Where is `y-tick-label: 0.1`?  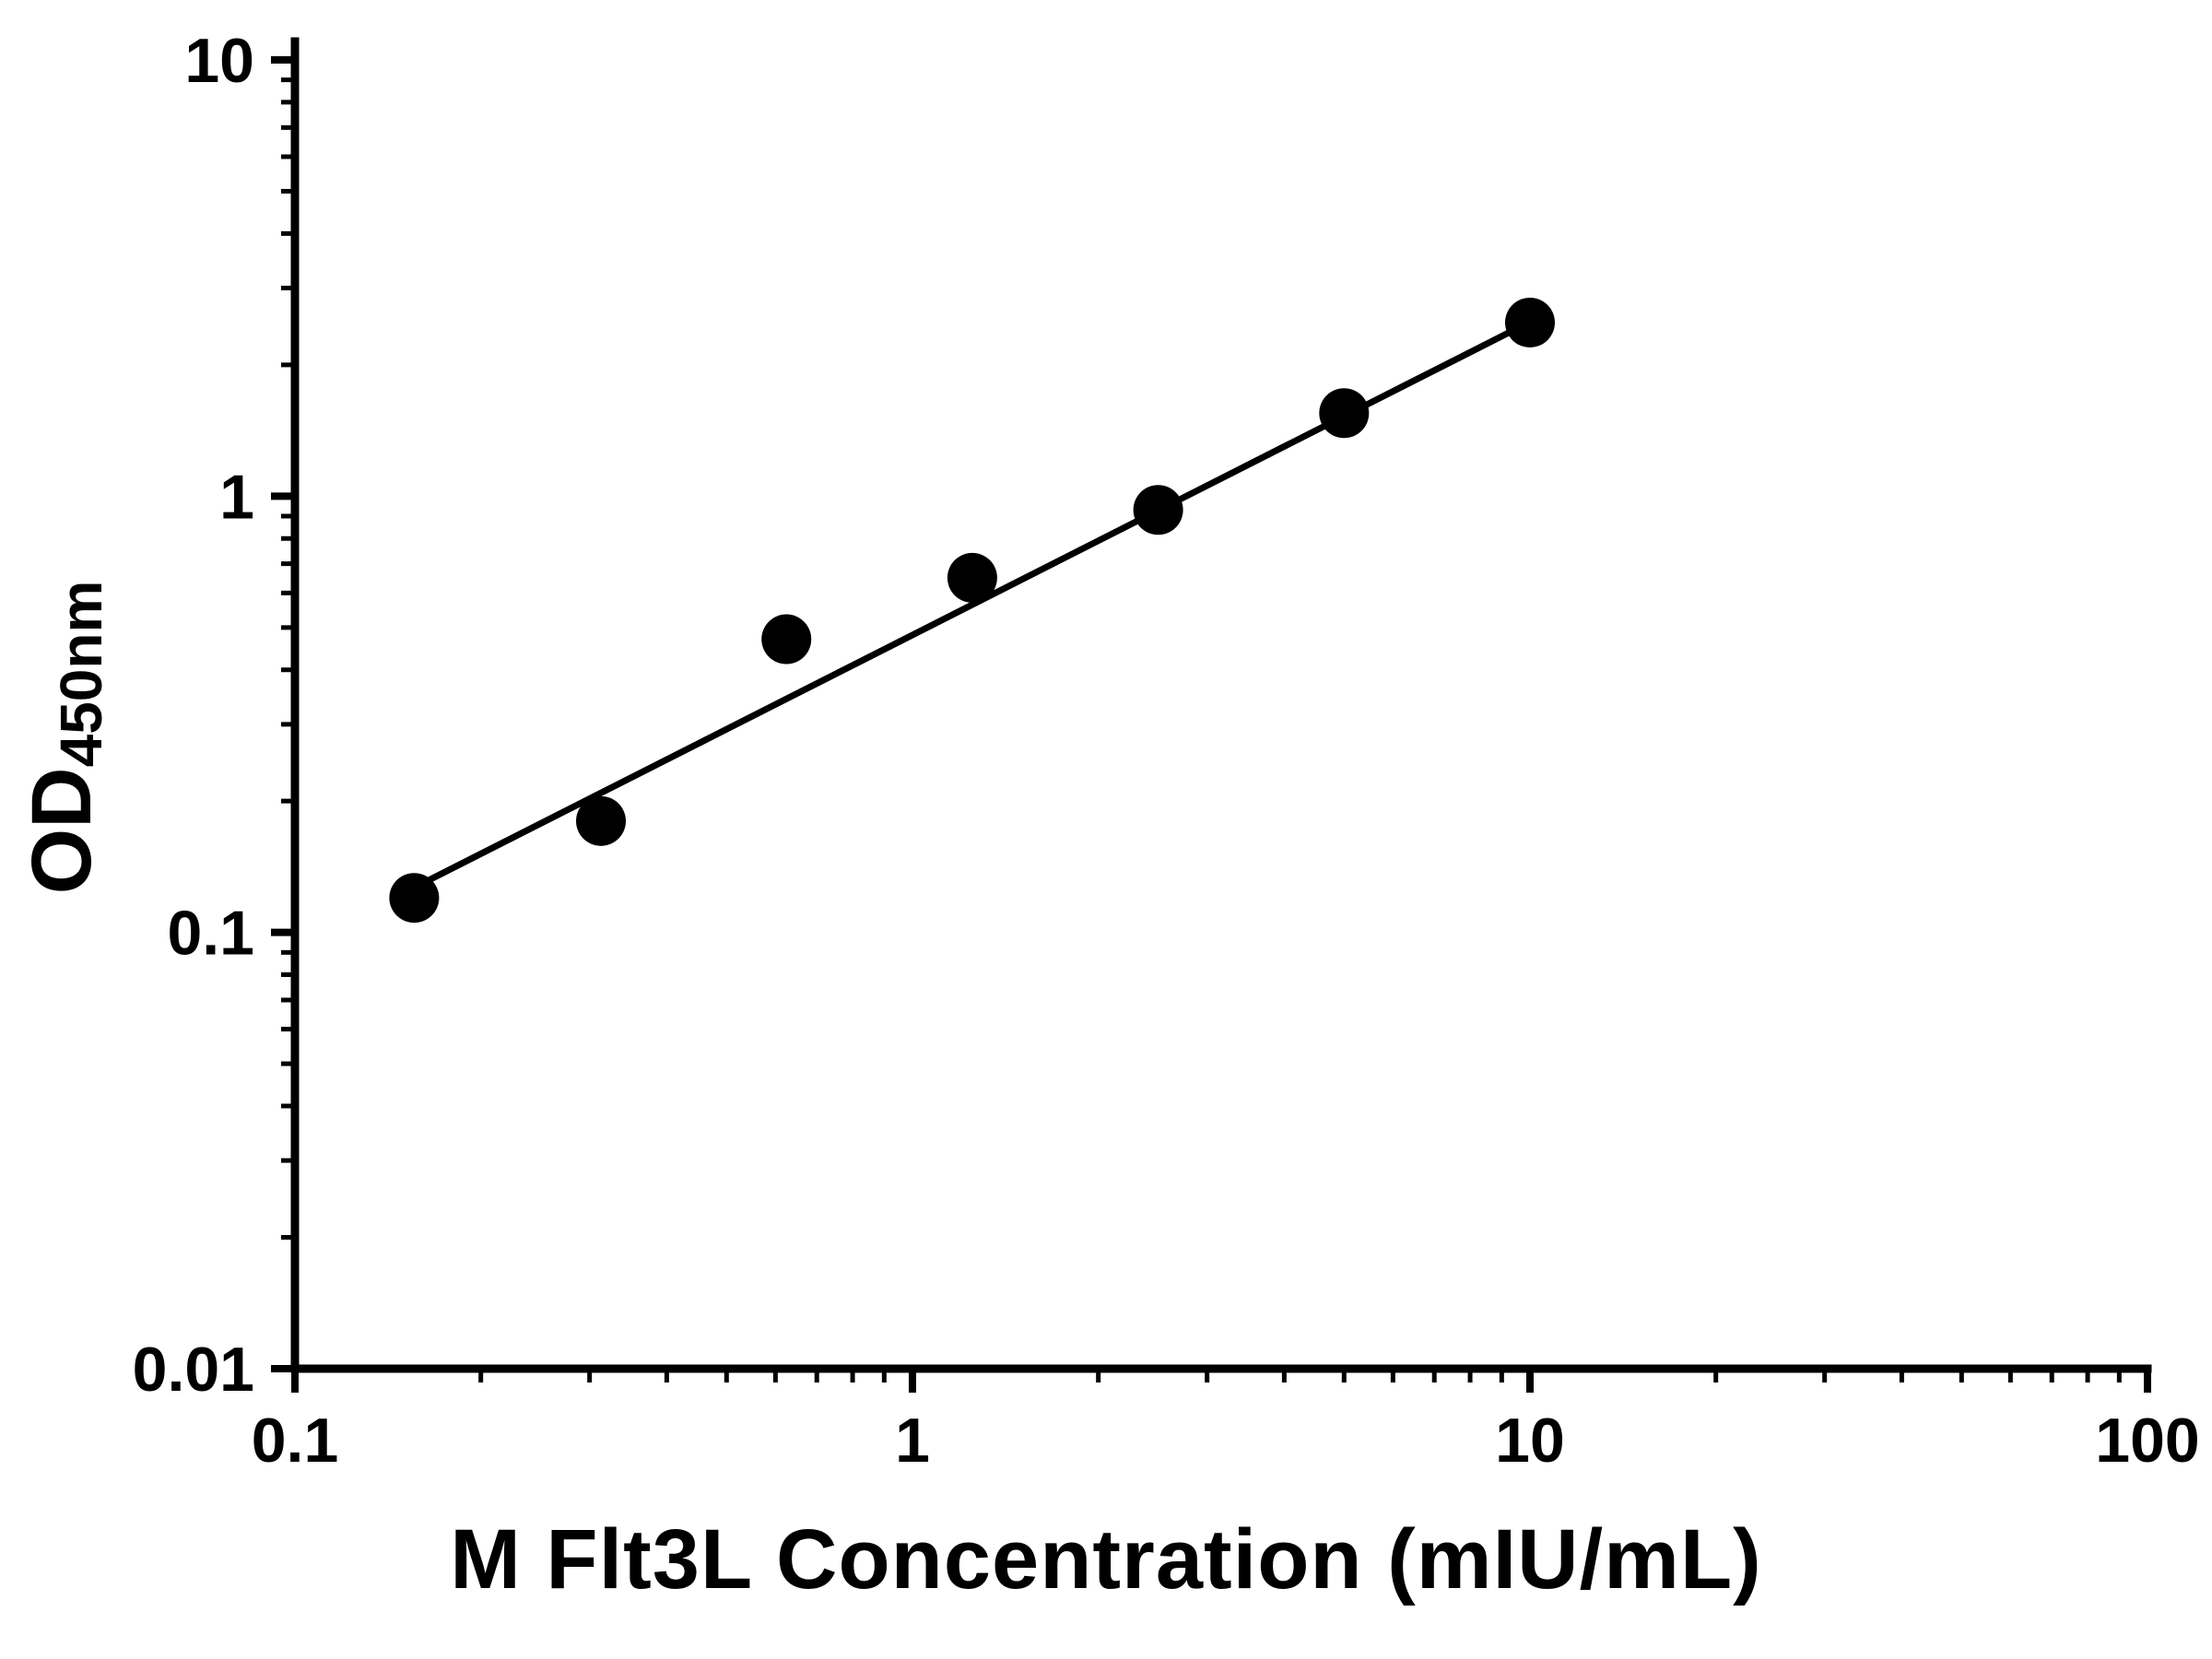
y-tick-label: 0.1 is located at coordinates (210, 934).